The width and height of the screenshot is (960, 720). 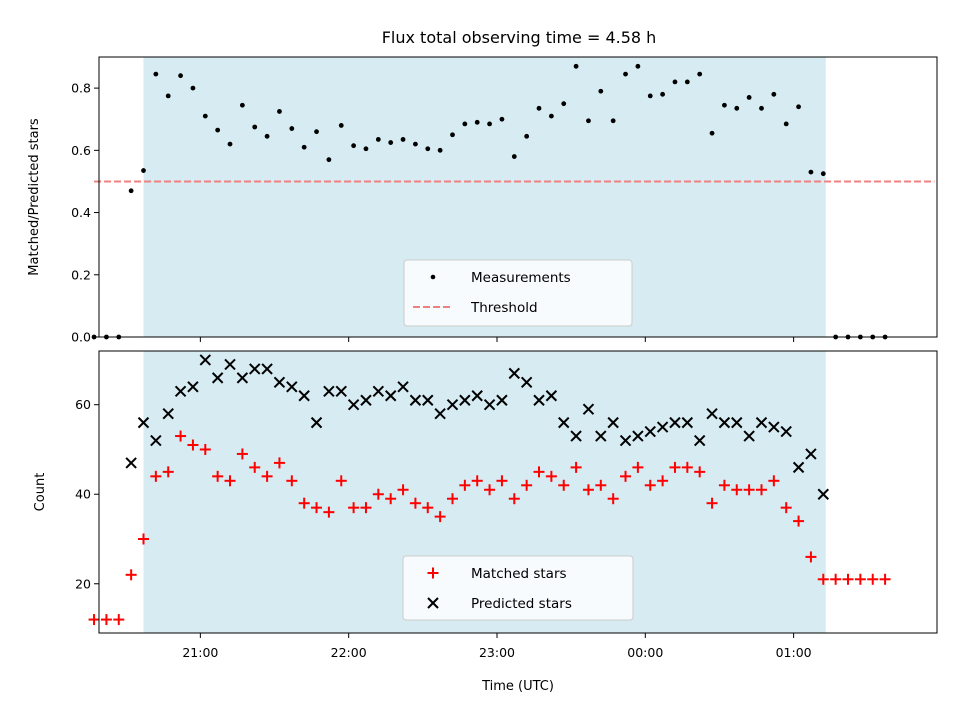 What do you see at coordinates (349, 652) in the screenshot?
I see `x-tick-label: 22:00` at bounding box center [349, 652].